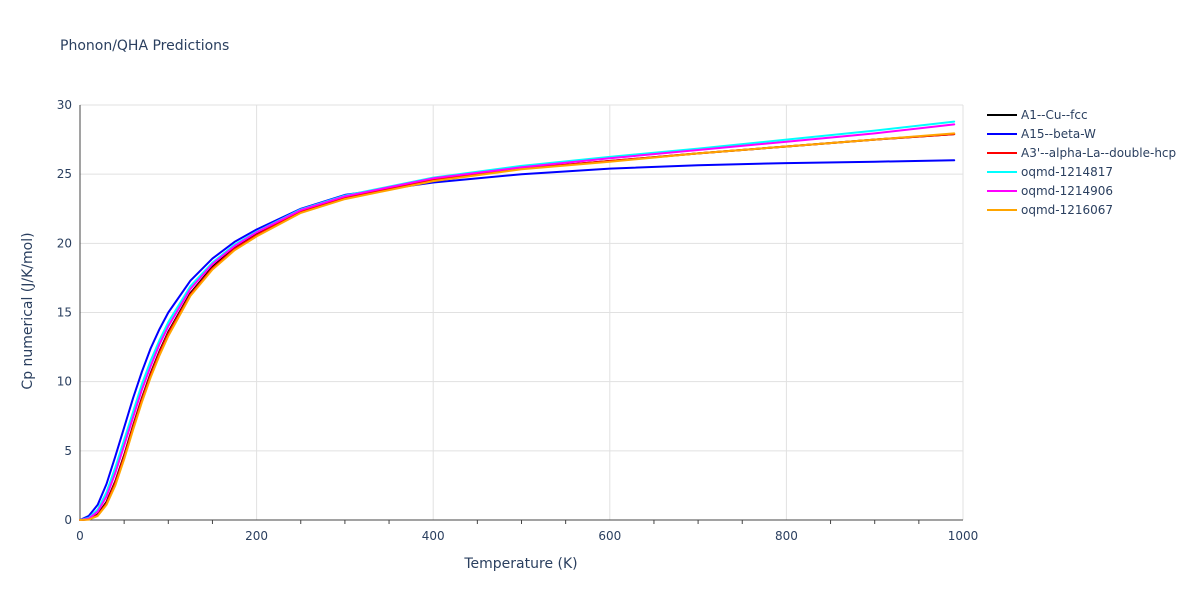 The image size is (1200, 600). What do you see at coordinates (68, 451) in the screenshot?
I see `y-tick-label: 5` at bounding box center [68, 451].